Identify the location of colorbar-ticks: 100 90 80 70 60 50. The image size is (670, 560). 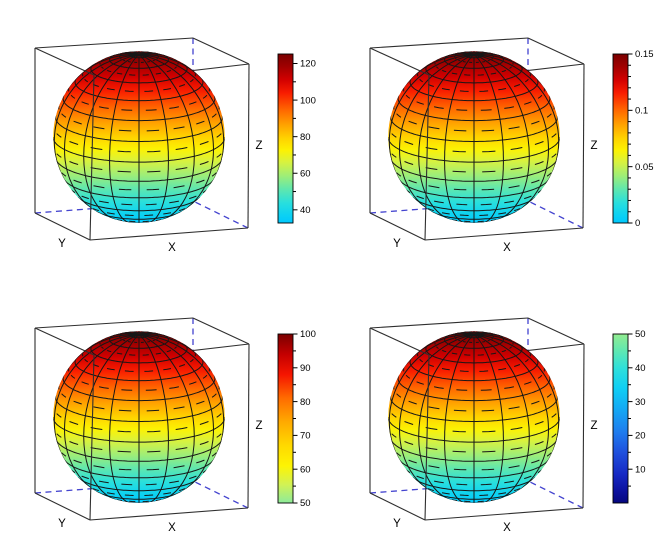
(304, 419).